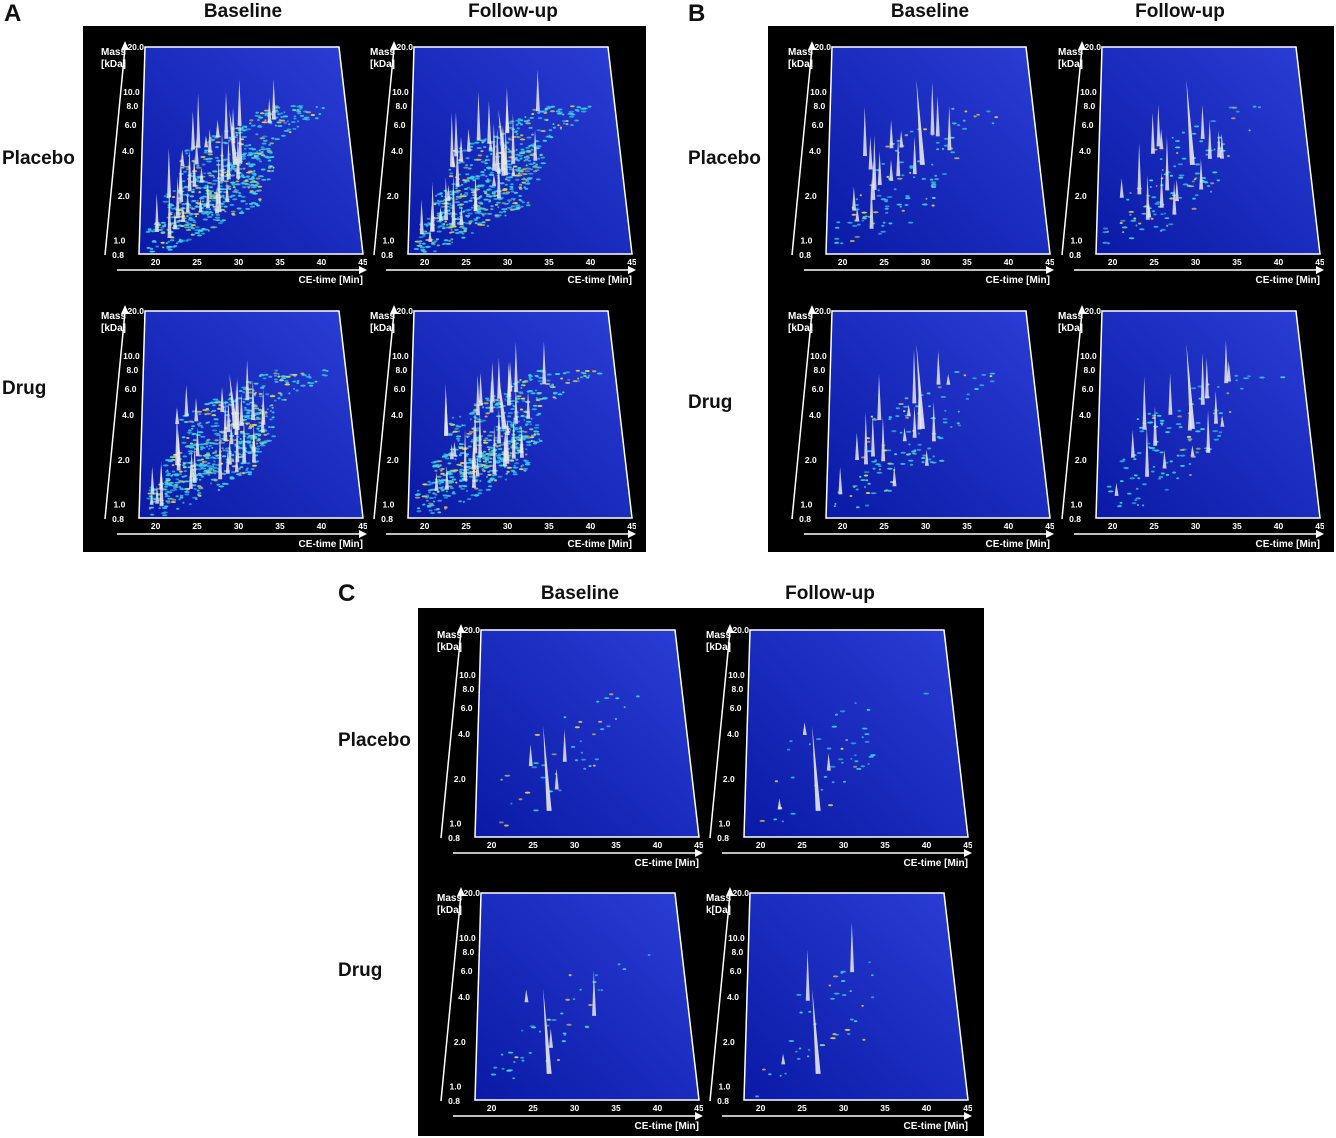 The width and height of the screenshot is (1336, 1138). I want to click on x-axis-arrow, so click(1050, 270).